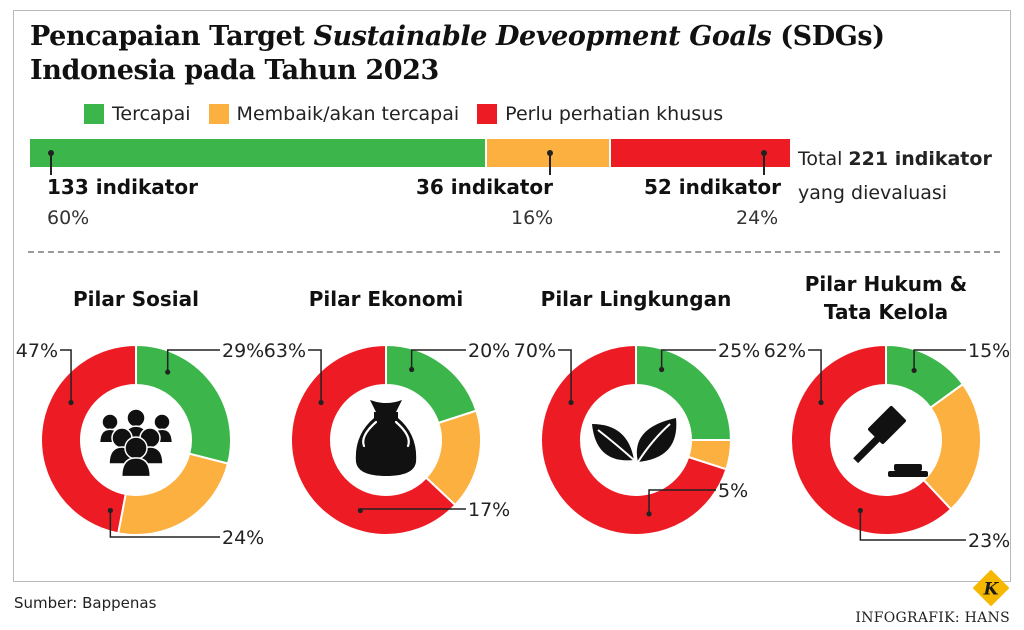  What do you see at coordinates (733, 491) in the screenshot?
I see `slice-percent-label: 5%` at bounding box center [733, 491].